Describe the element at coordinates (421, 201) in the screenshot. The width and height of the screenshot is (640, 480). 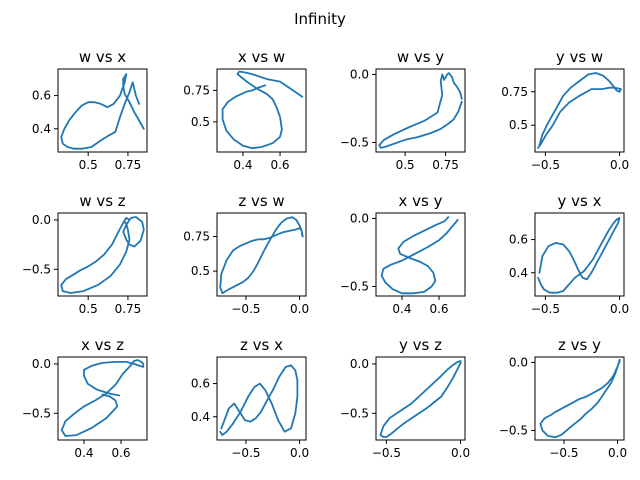
I see `subplot-title: x vs y` at that location.